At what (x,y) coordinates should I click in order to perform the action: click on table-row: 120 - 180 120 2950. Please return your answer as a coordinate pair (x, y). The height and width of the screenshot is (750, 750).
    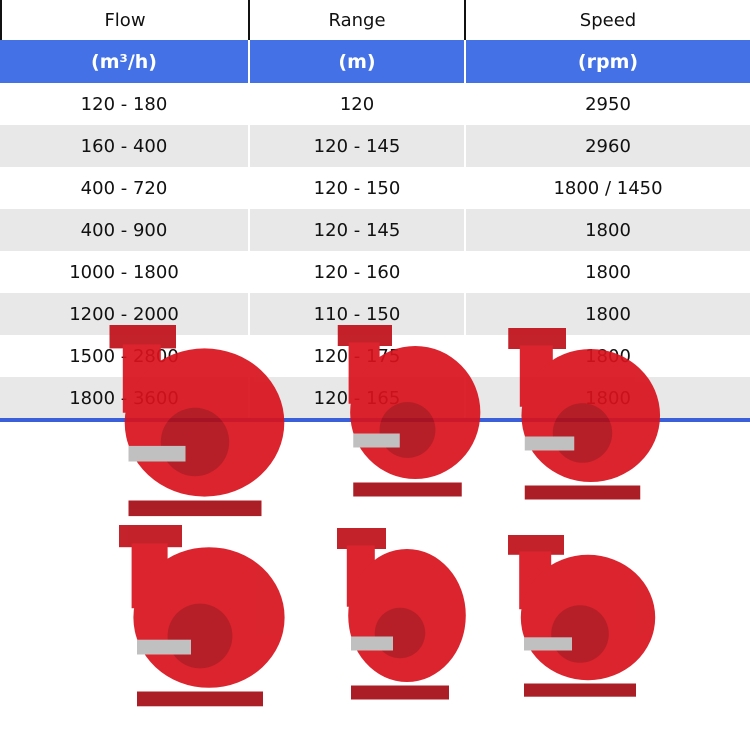
    Looking at the image, I should click on (375, 104).